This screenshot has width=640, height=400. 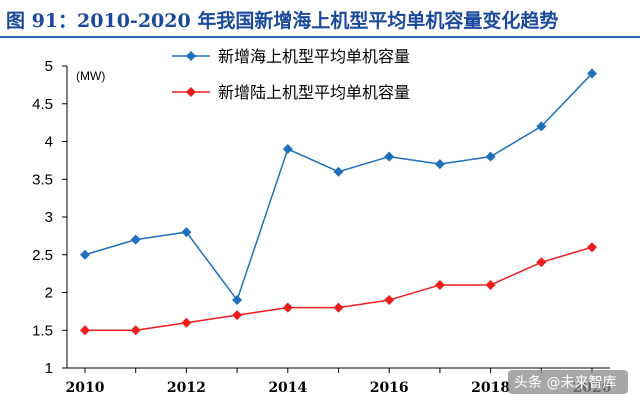 What do you see at coordinates (42, 255) in the screenshot?
I see `y-tick-label: 2.5` at bounding box center [42, 255].